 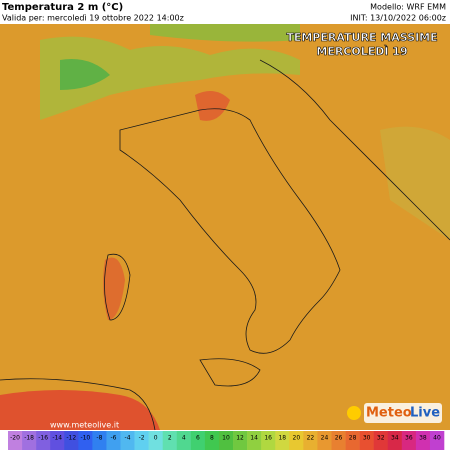 I want to click on north-zone, so click(x=225, y=33).